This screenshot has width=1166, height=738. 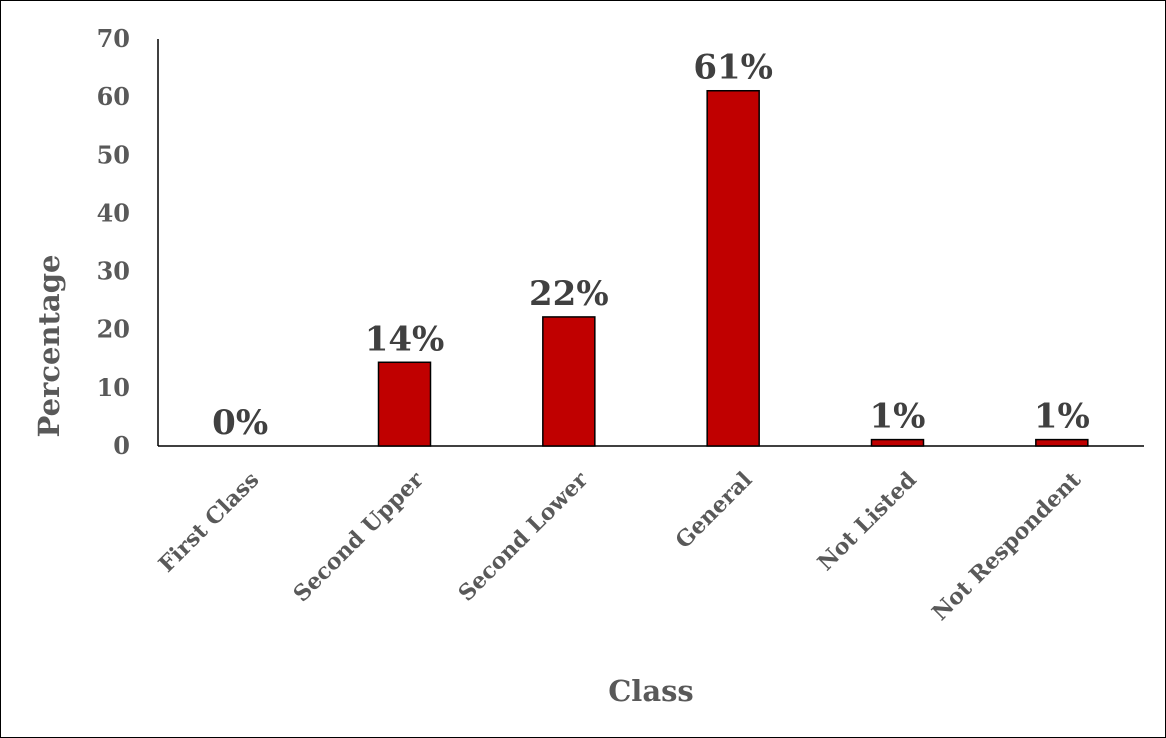 What do you see at coordinates (651, 691) in the screenshot?
I see `x-axis-title: Class` at bounding box center [651, 691].